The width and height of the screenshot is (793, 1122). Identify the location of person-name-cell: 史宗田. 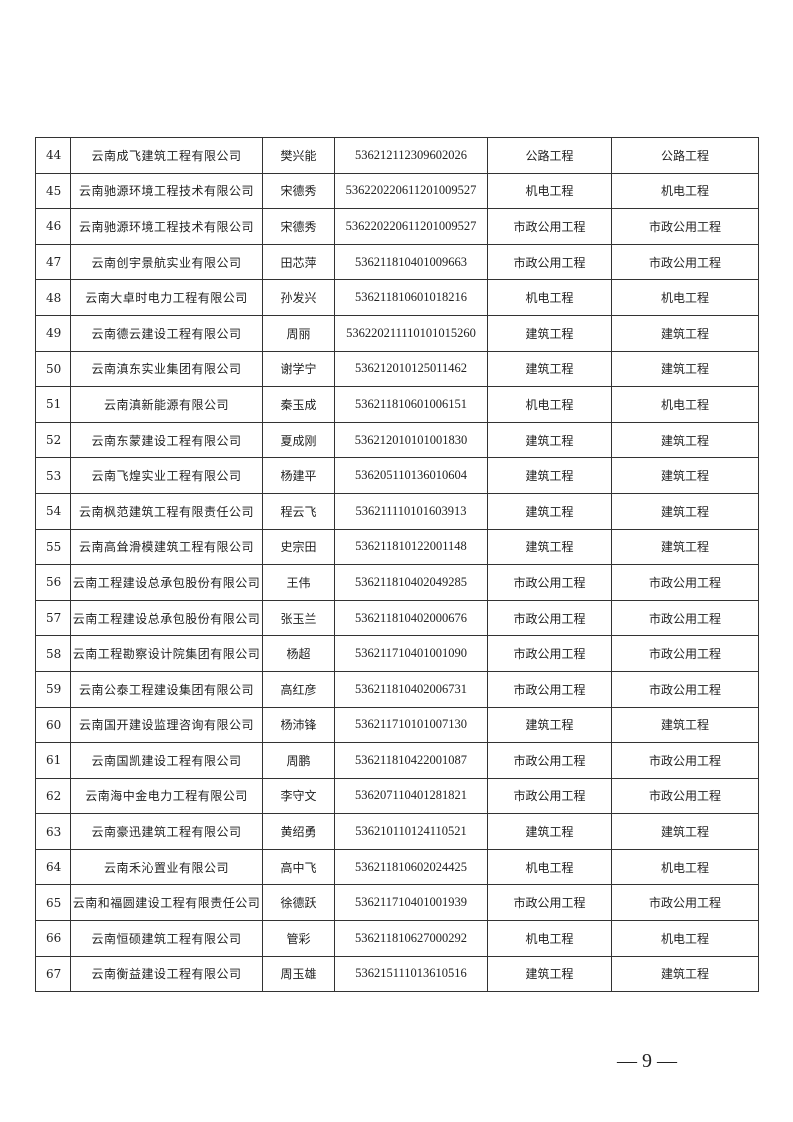
(298, 547).